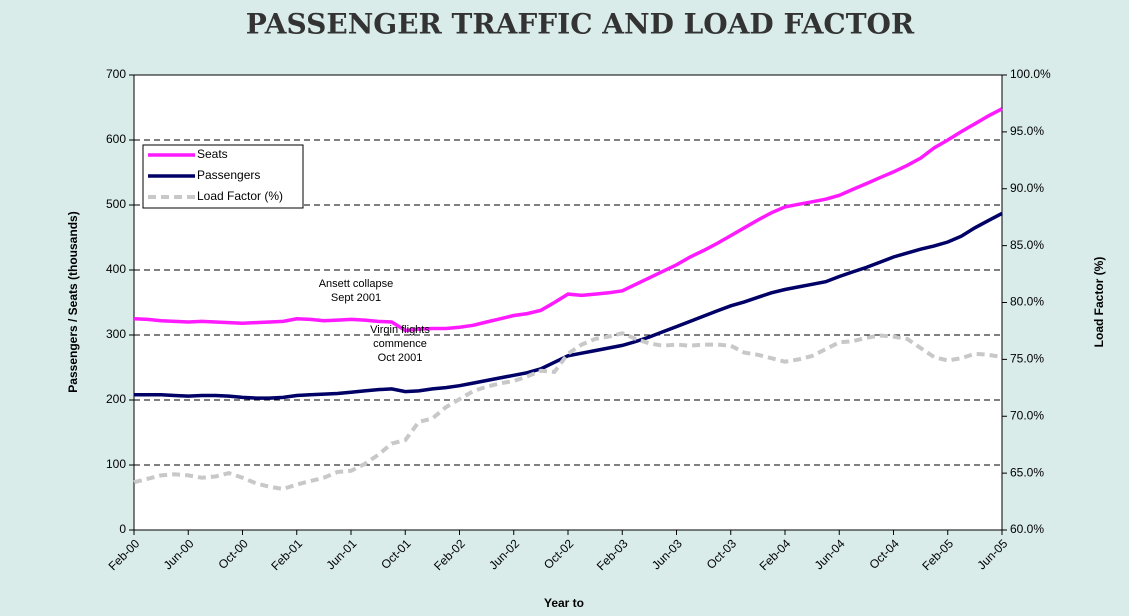 This screenshot has width=1129, height=616. What do you see at coordinates (122, 529) in the screenshot?
I see `y-tick-label: 0` at bounding box center [122, 529].